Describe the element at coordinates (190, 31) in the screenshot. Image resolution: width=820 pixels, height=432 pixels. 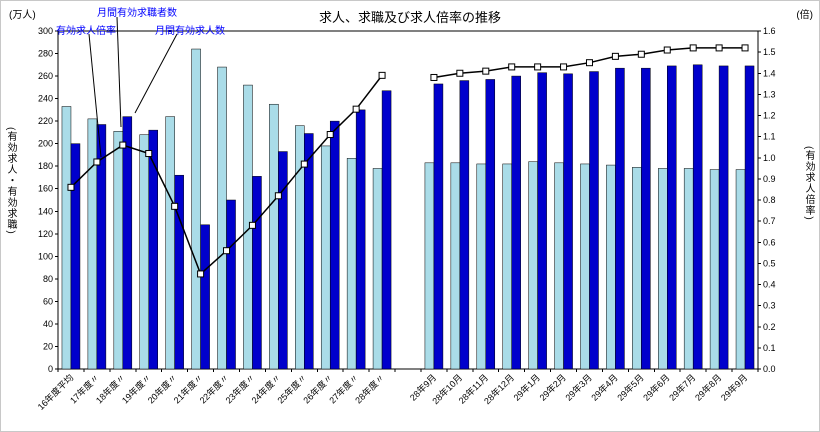
I see `annotation-openings-label: 月間有効求人数` at that location.